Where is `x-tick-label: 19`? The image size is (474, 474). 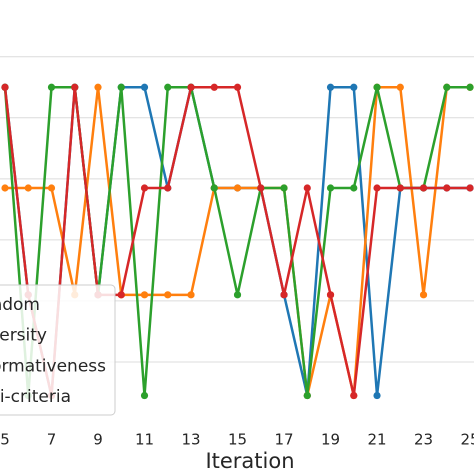 x-tick-label: 19 is located at coordinates (330, 440).